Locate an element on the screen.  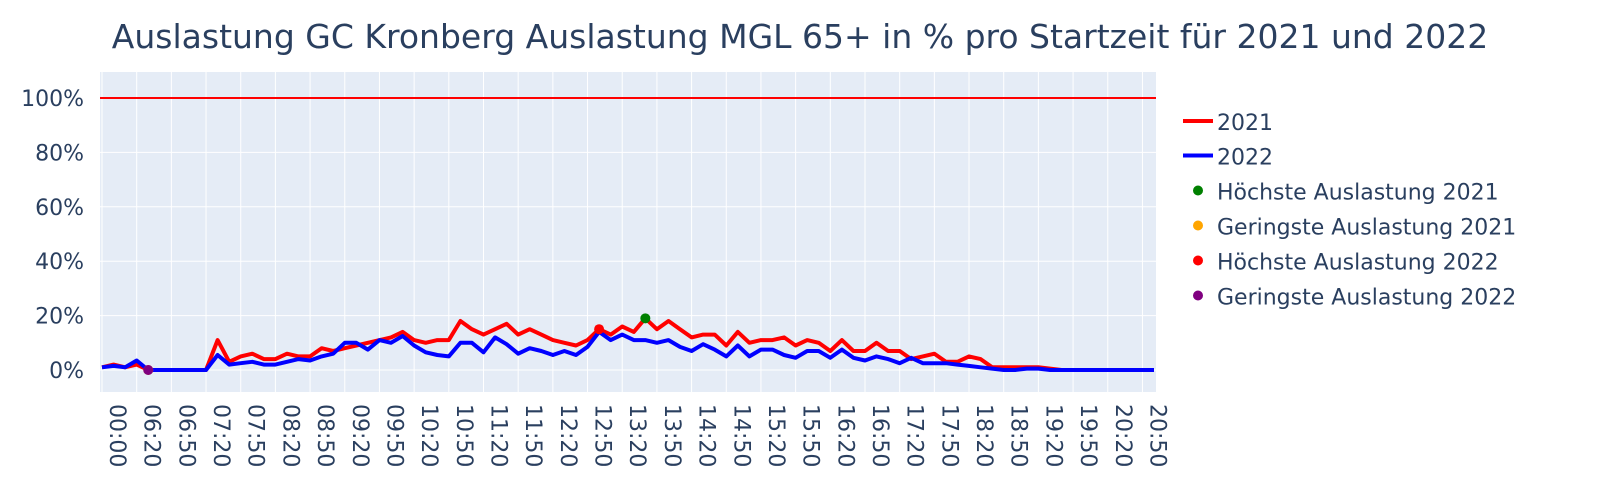
x-tick-label: 07:20 is located at coordinates (220, 435).